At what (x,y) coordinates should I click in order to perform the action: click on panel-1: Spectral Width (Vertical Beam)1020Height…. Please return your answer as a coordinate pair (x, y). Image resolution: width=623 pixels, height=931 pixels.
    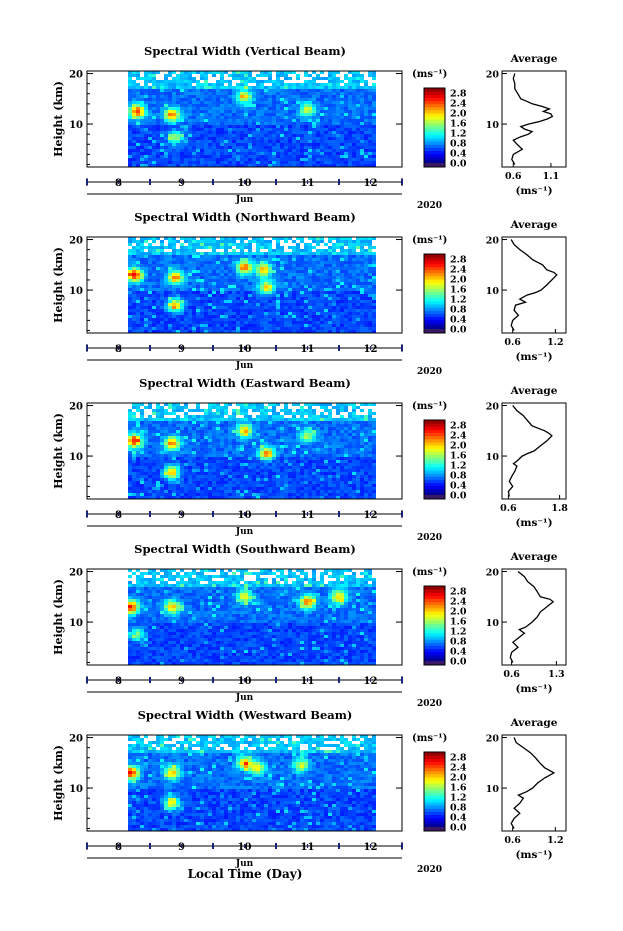
    Looking at the image, I should click on (309, 127).